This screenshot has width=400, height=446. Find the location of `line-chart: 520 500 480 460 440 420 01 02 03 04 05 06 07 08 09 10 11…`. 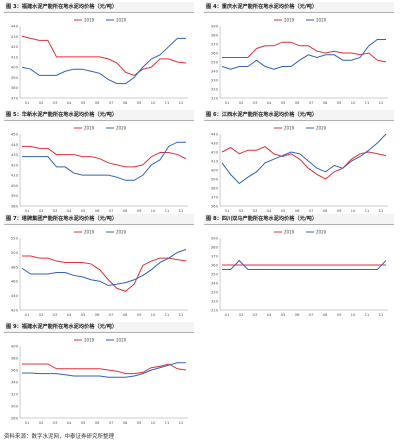

line-chart: 520 500 480 460 440 420 01 02 03 04 05 06 07 08 09 10 11… is located at coordinates (99, 273).